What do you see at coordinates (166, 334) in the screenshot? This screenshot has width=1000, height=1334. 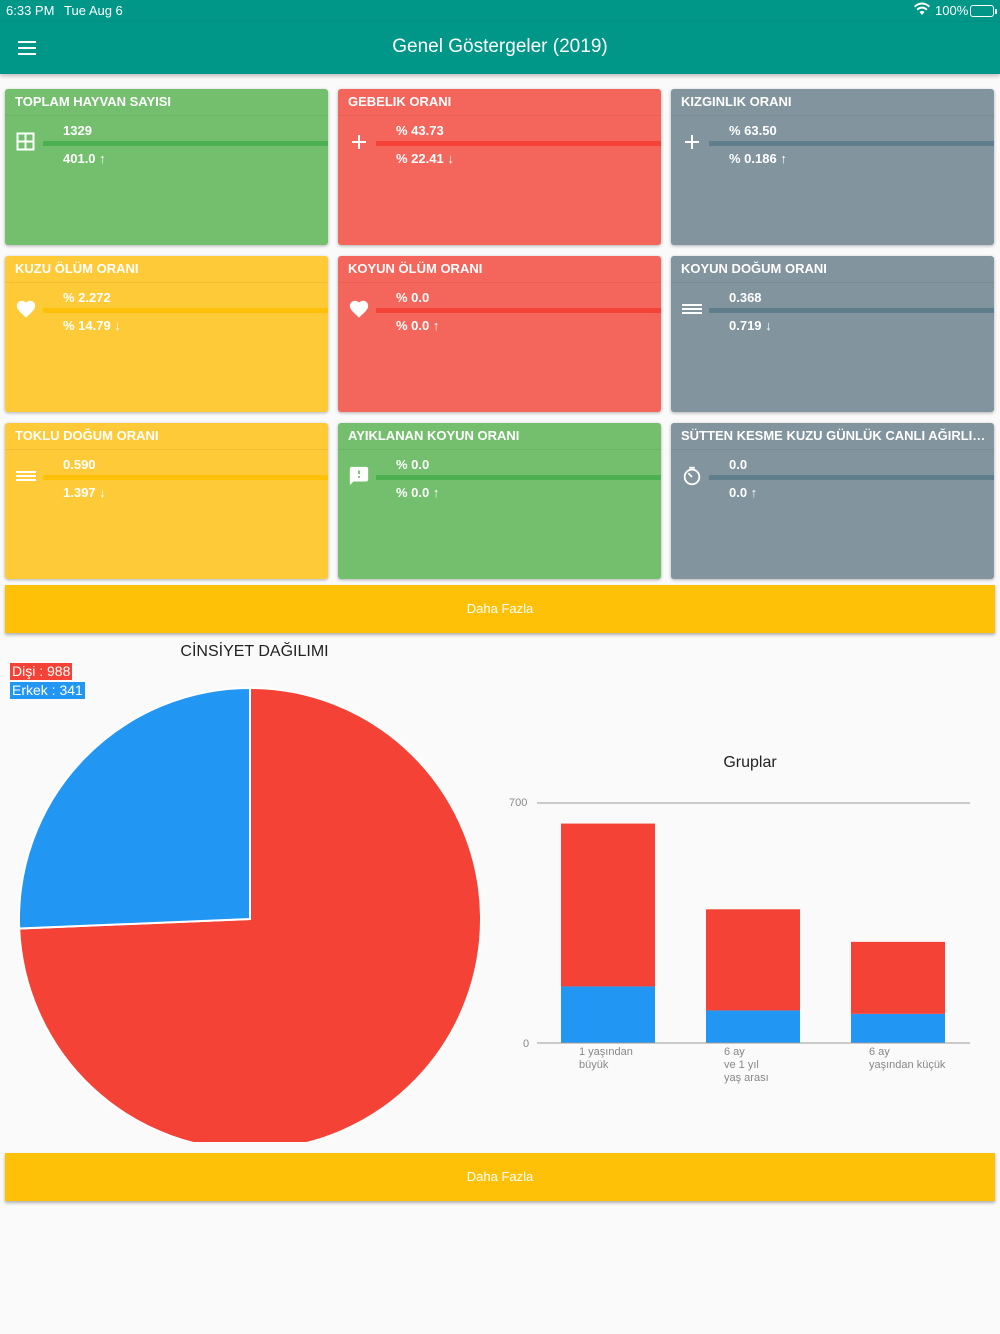 I see `indicator-card: KUZU ÖLÜM ORANI % 2.272 % 14.79 ↓` at bounding box center [166, 334].